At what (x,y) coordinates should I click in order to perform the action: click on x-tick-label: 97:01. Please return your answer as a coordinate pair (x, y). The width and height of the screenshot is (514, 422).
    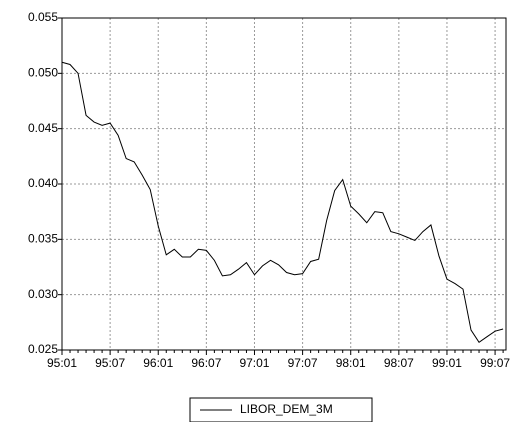
    Looking at the image, I should click on (254, 363).